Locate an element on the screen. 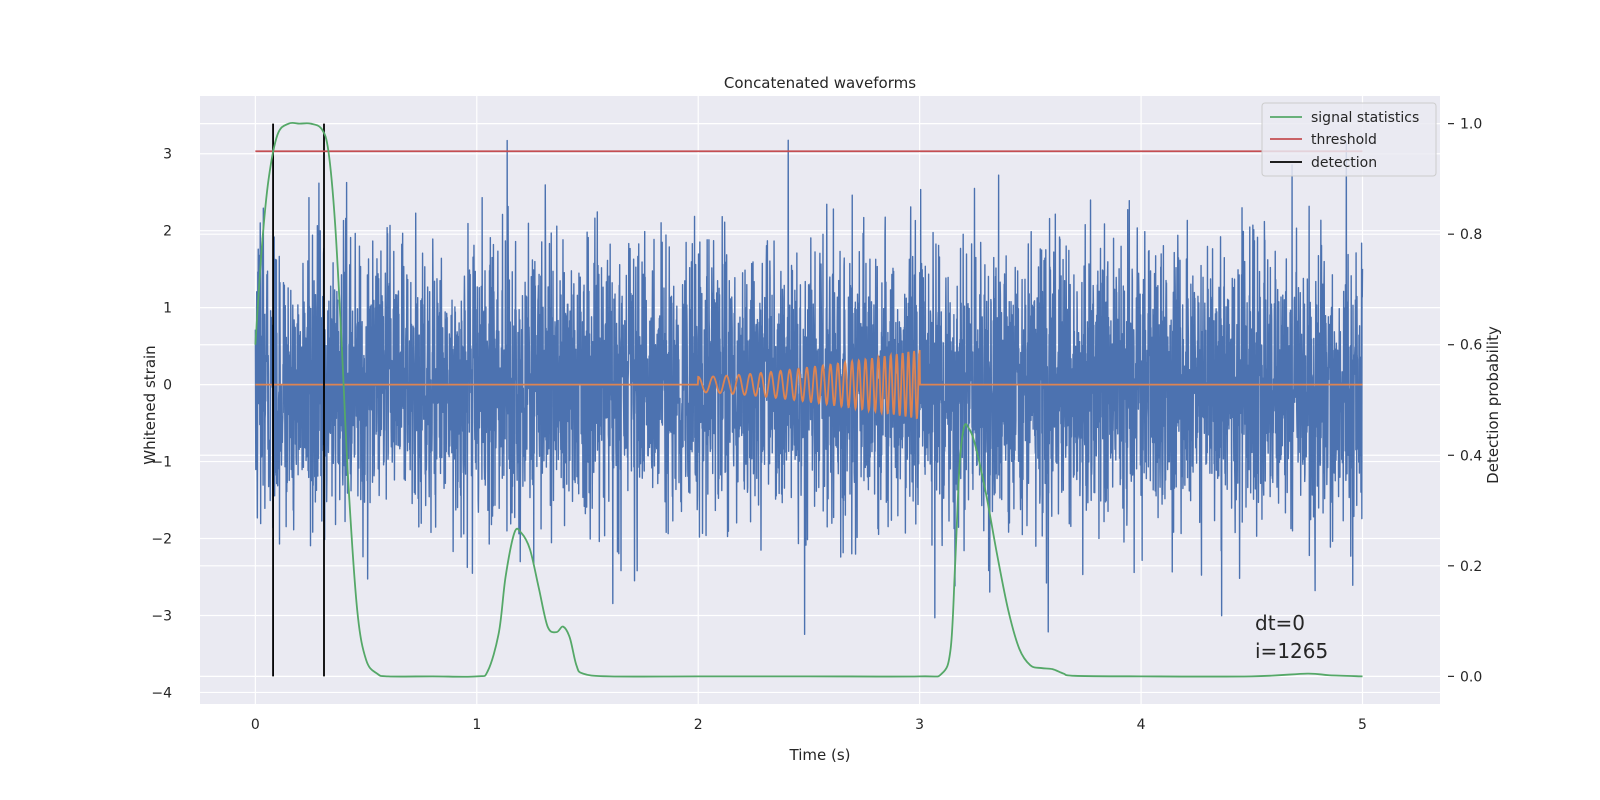 This screenshot has width=1600, height=800. right-y-tick-label: 1.0 is located at coordinates (1471, 125).